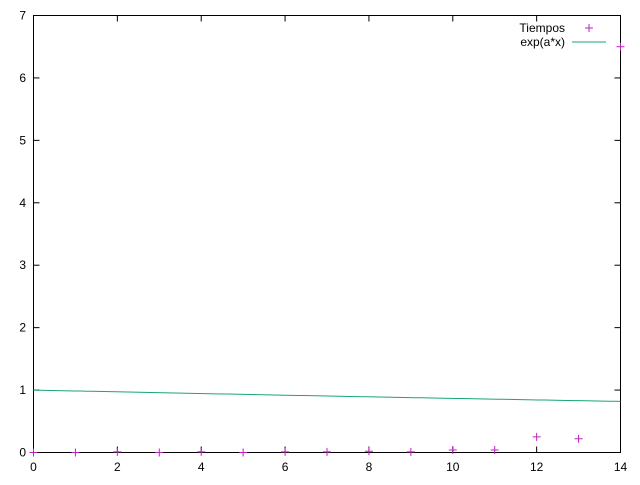  What do you see at coordinates (589, 28) in the screenshot?
I see `legend-marker` at bounding box center [589, 28].